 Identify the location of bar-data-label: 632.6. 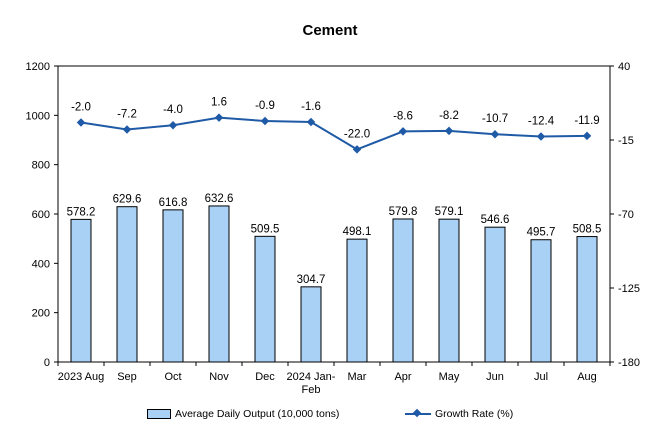
(219, 199).